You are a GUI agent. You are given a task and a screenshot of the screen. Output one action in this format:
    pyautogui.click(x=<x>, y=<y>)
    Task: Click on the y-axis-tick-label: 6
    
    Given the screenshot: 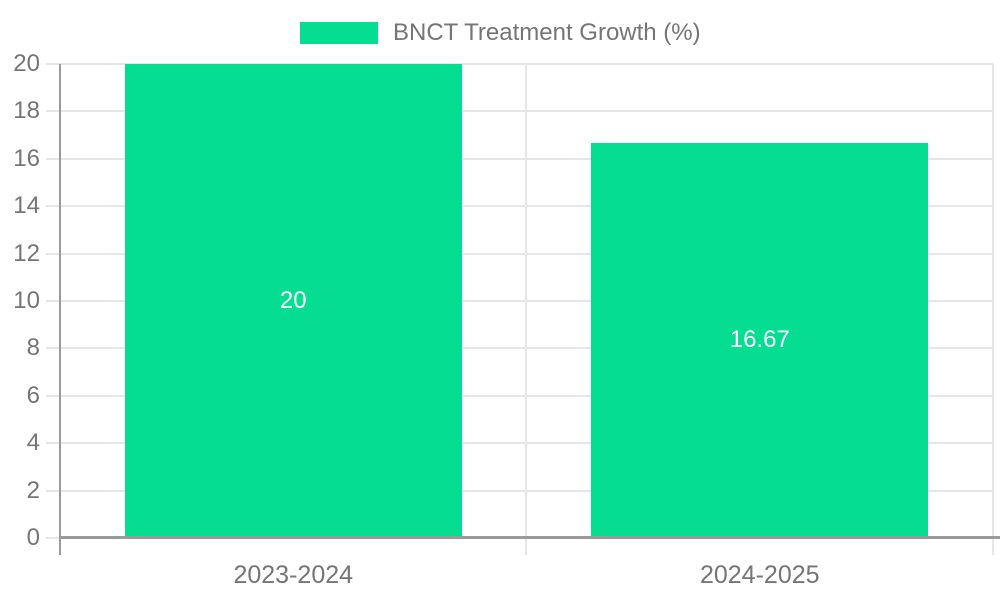 What is the action you would take?
    pyautogui.click(x=33, y=395)
    